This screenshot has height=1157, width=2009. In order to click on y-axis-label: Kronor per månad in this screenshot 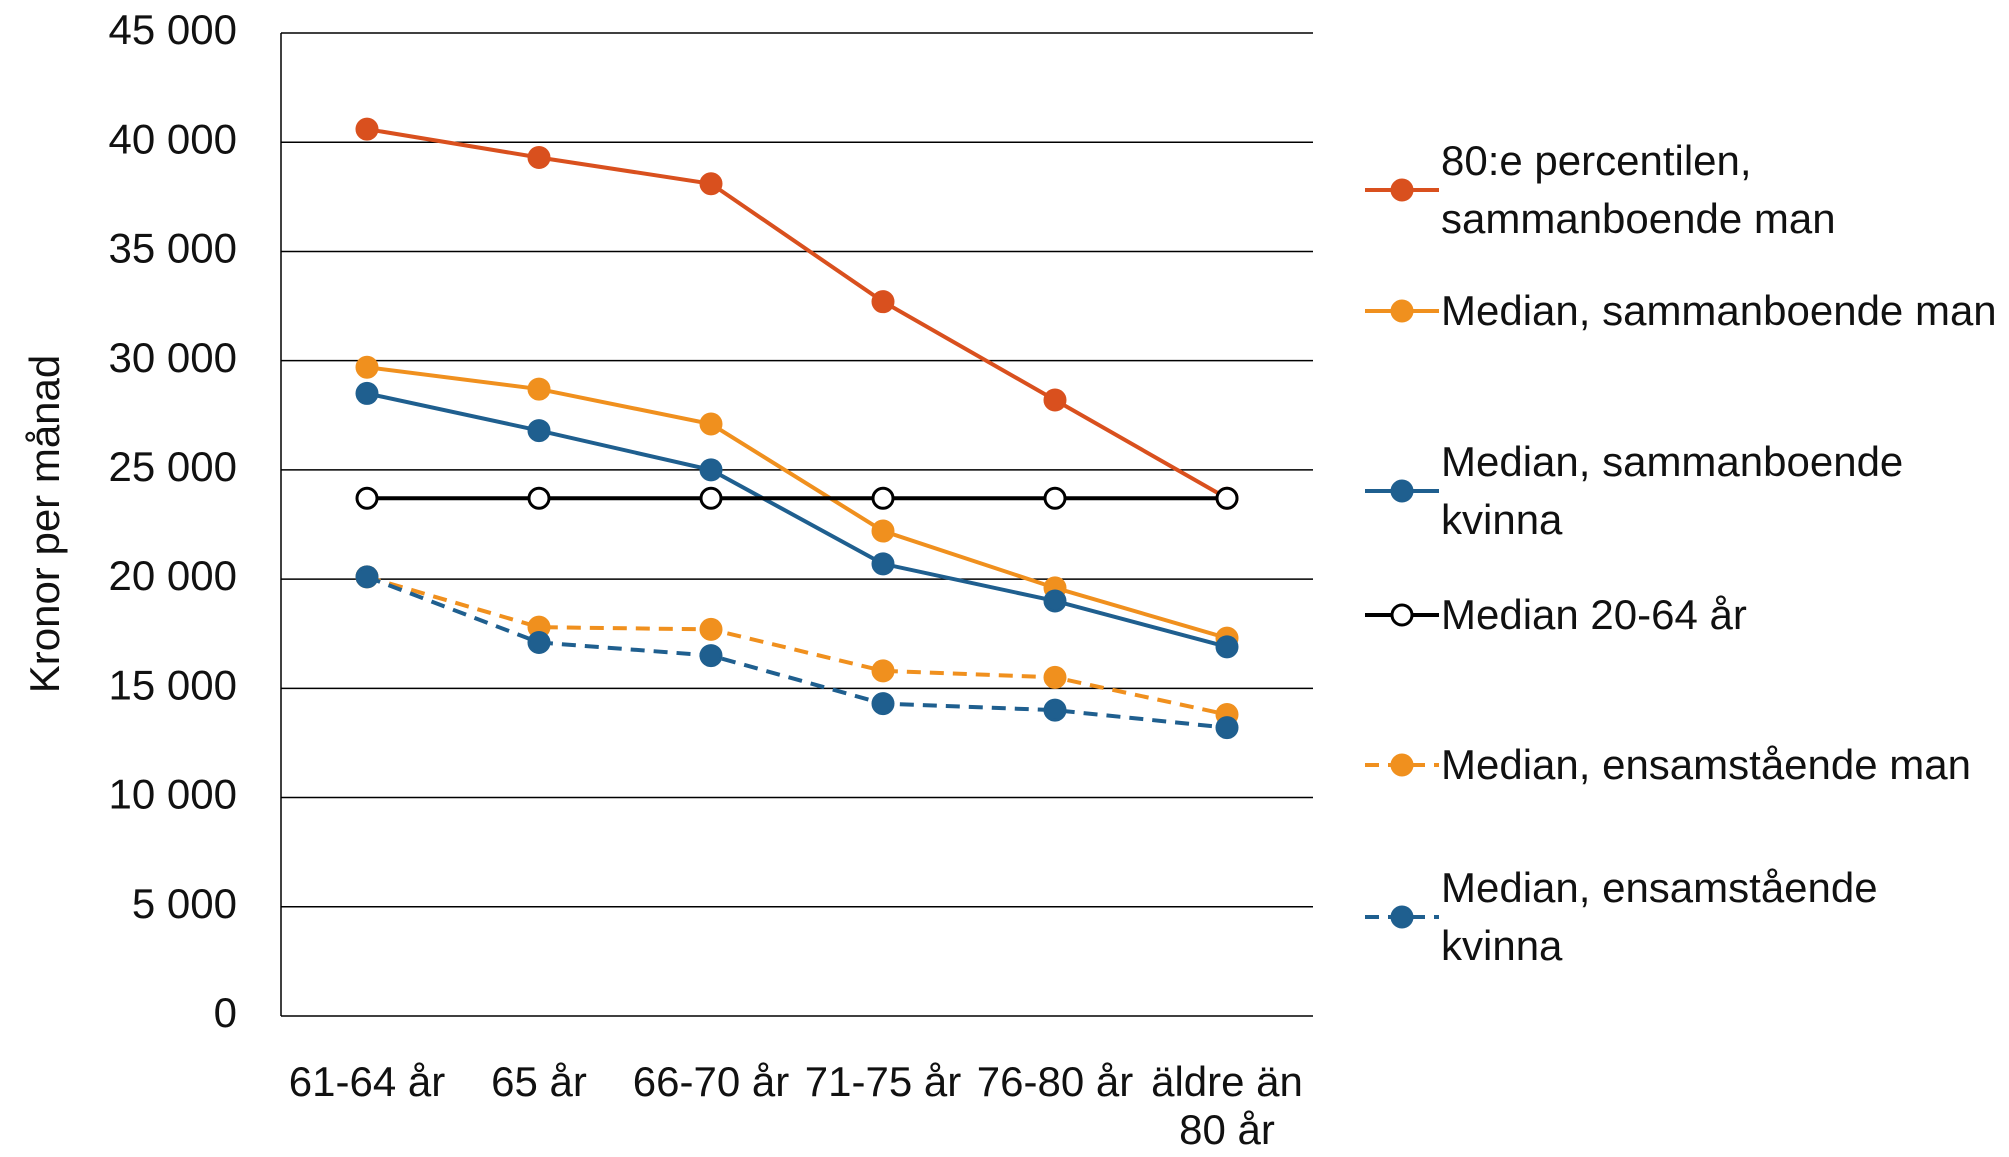, I will do `click(44, 524)`.